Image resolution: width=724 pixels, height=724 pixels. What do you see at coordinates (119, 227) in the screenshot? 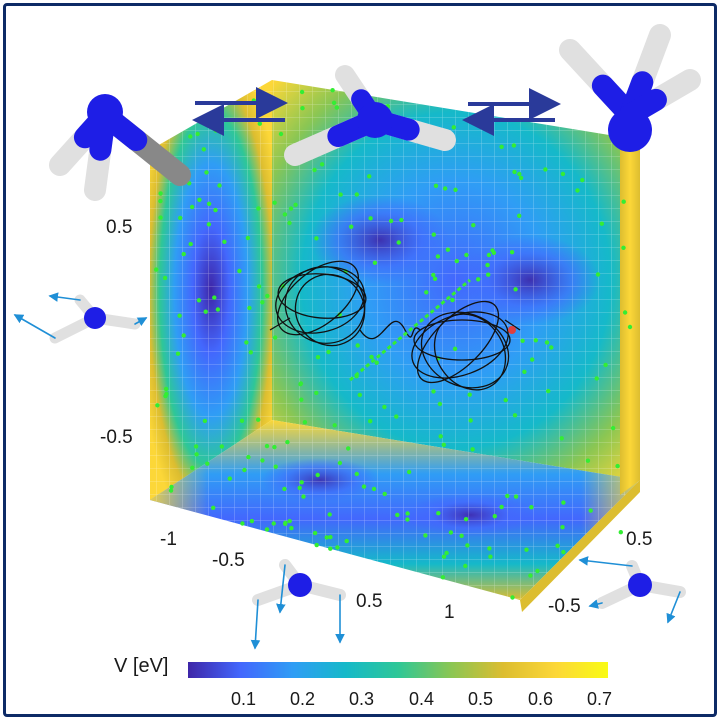
I see `left-axis-tick: 0.5` at bounding box center [119, 227].